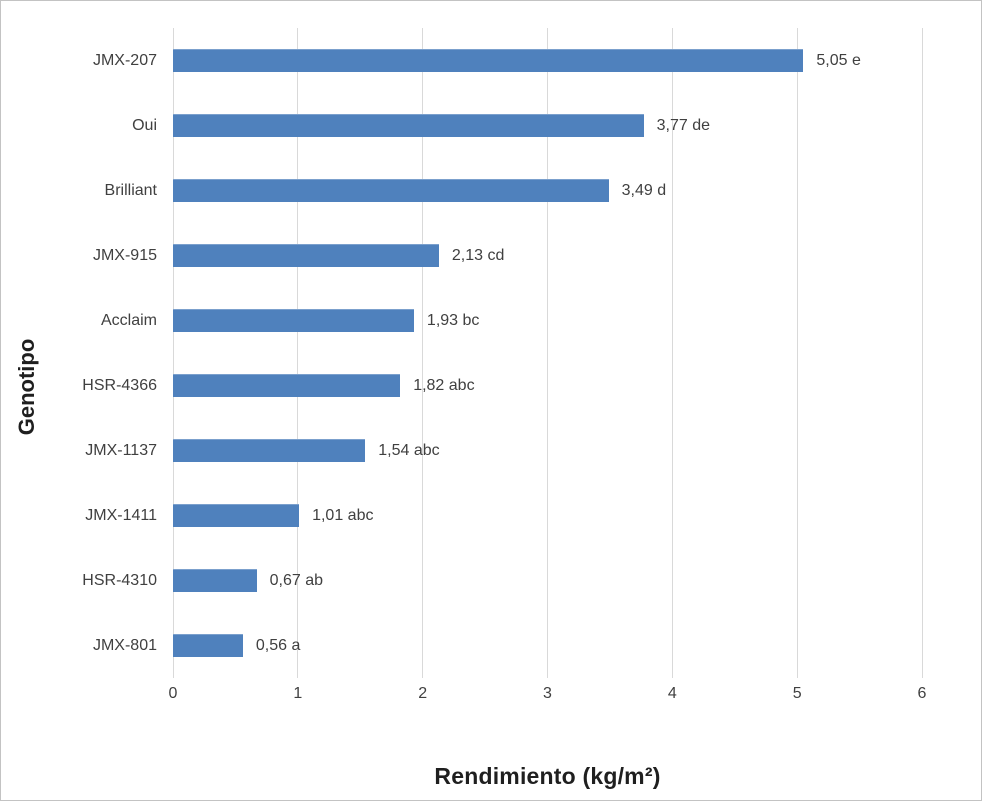 The width and height of the screenshot is (982, 801). Describe the element at coordinates (547, 776) in the screenshot. I see `x-axis-title: Rendimiento (kg/m²)` at that location.